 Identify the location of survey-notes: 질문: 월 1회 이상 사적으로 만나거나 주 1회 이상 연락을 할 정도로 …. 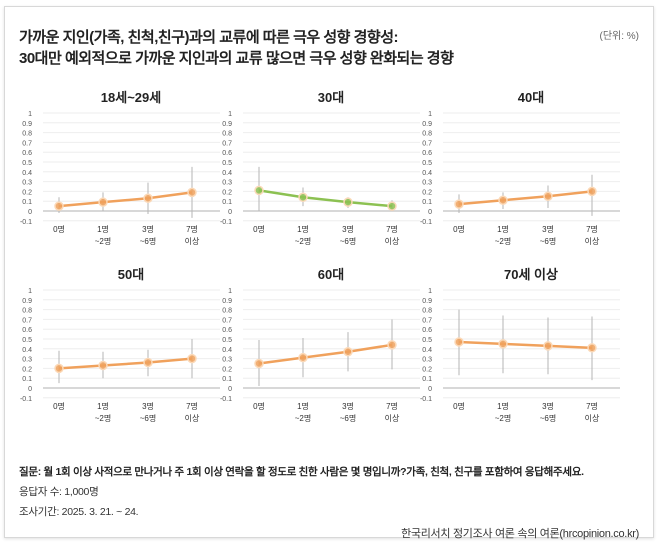
(301, 492).